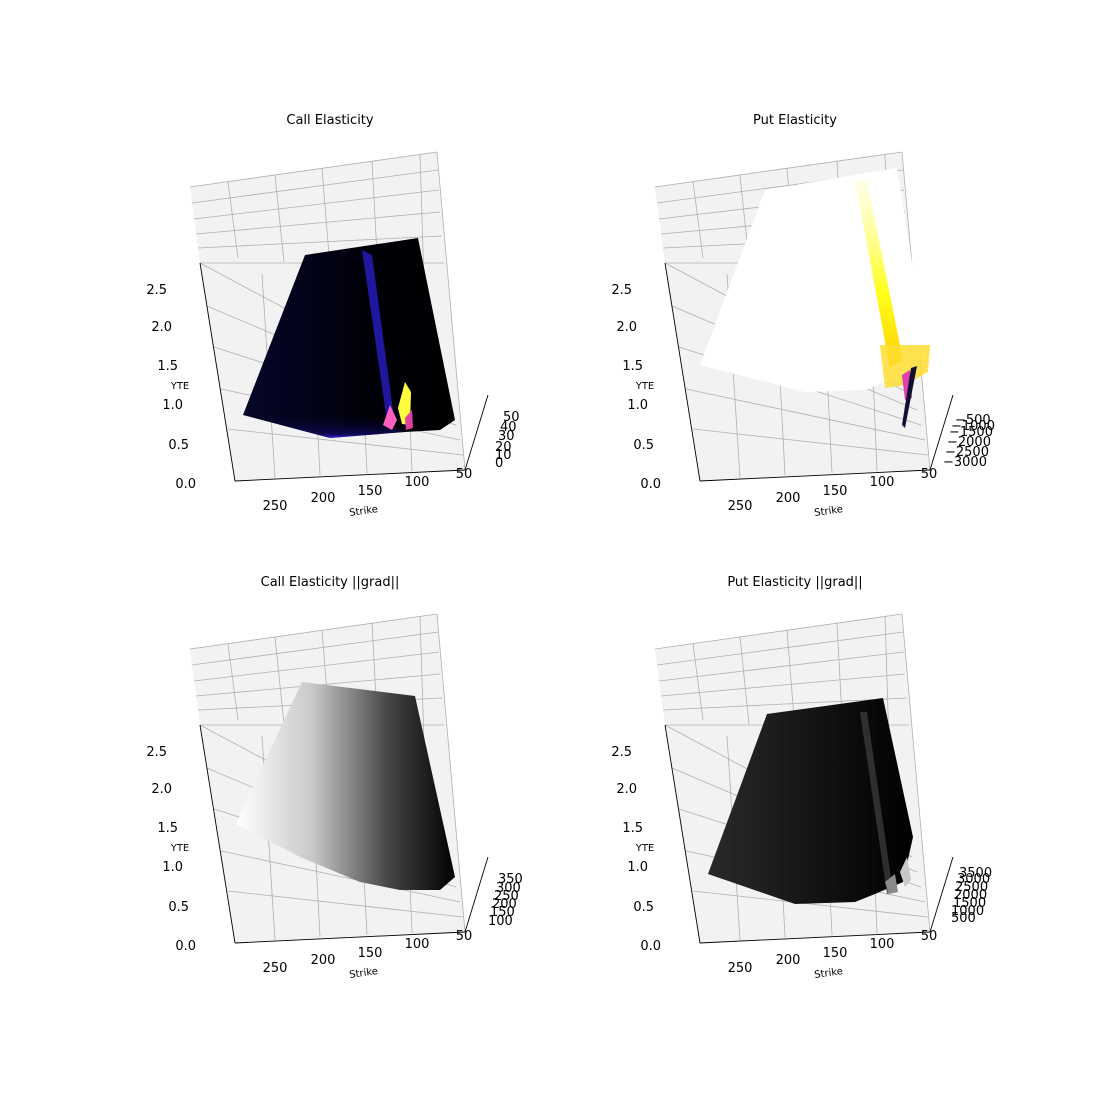  Describe the element at coordinates (324, 424) in the screenshot. I see `surface-edge-glow` at that location.